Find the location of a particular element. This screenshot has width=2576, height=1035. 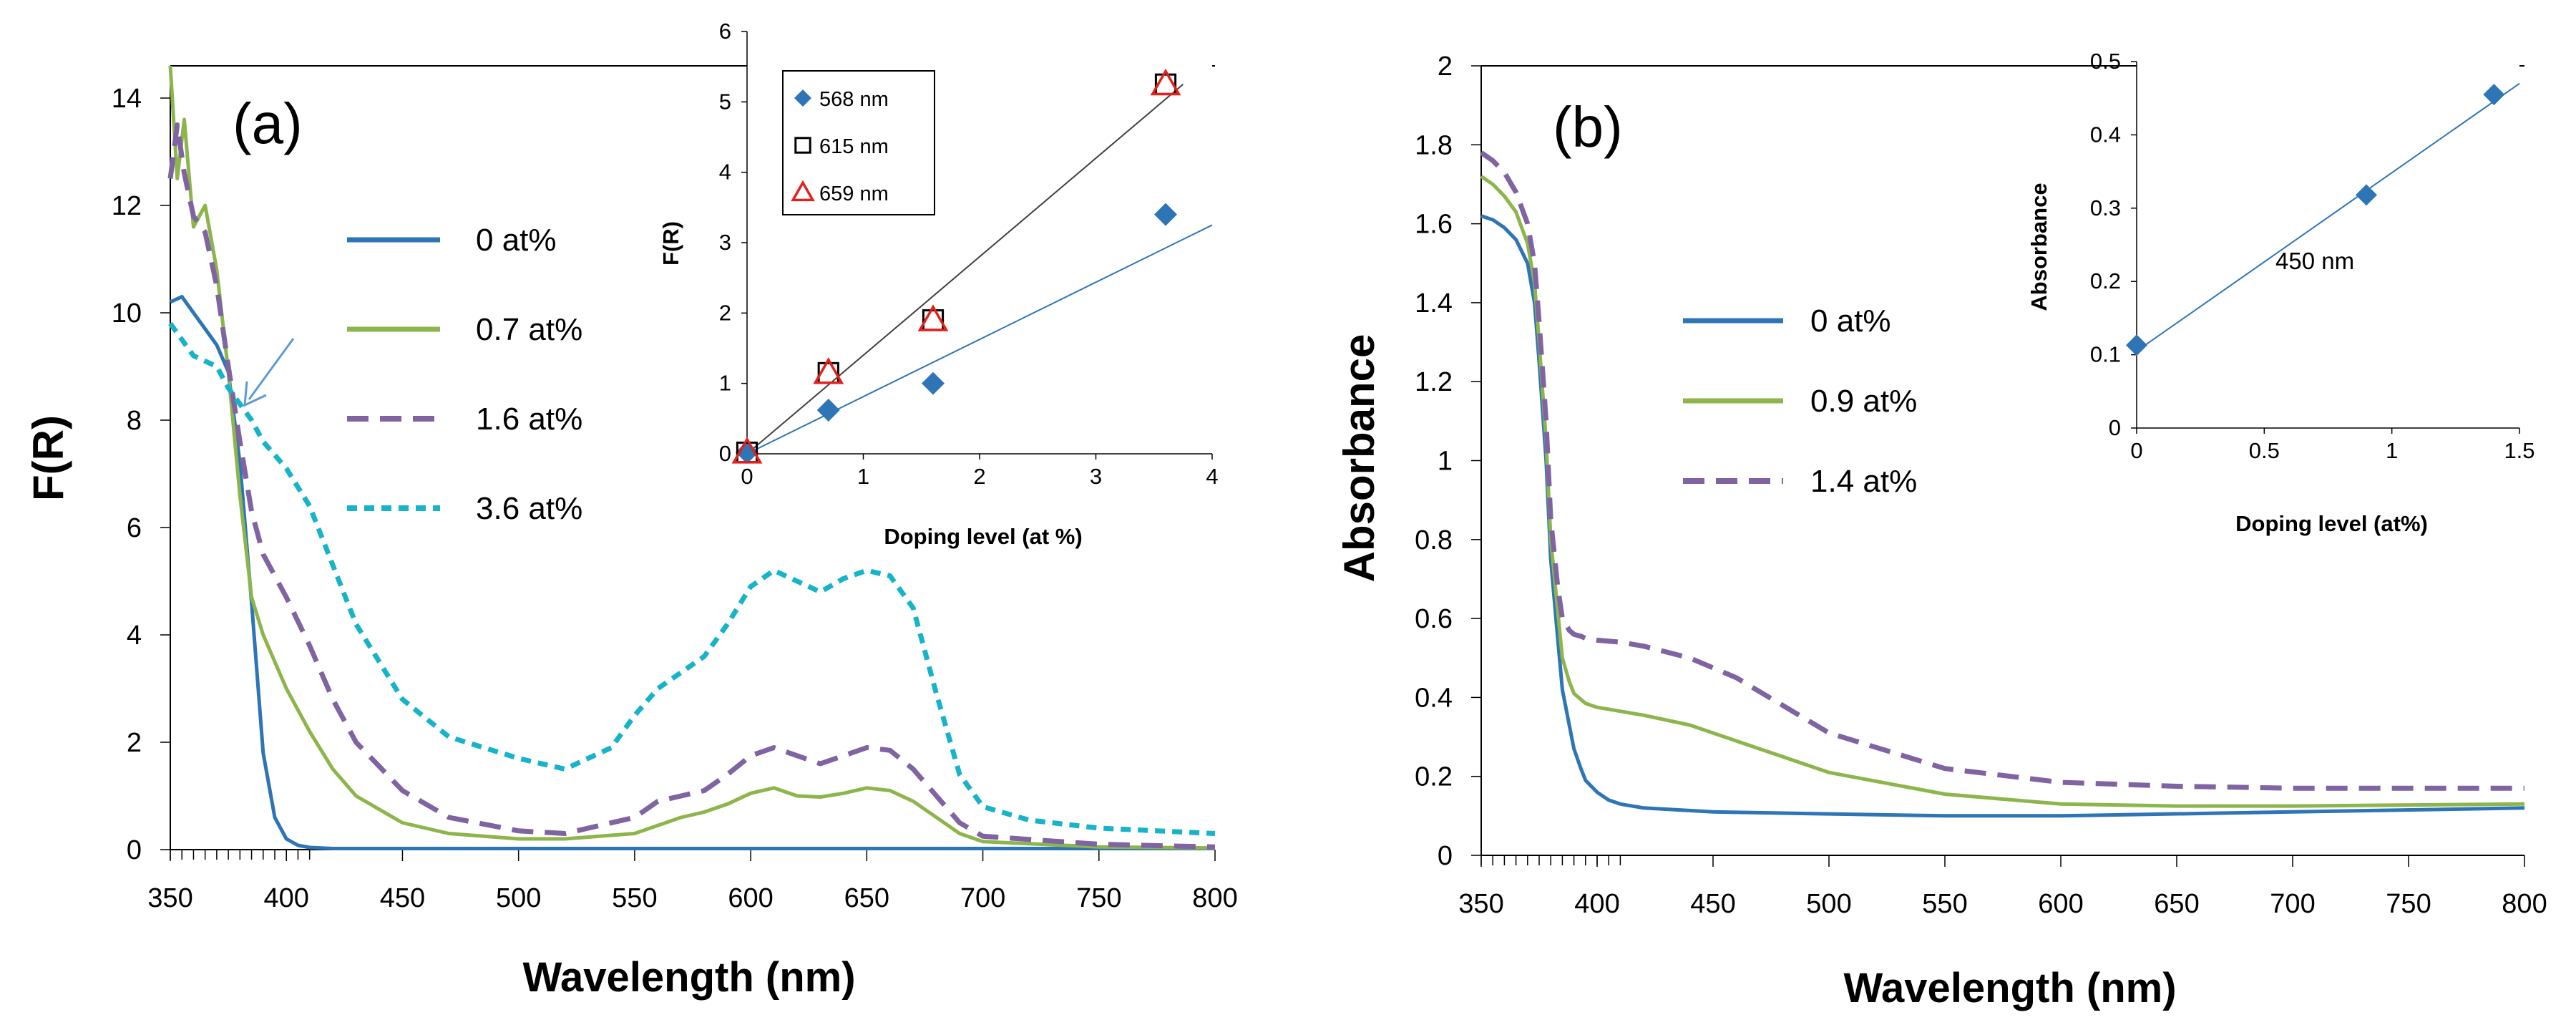

x-tick-label: 4 is located at coordinates (1212, 477).